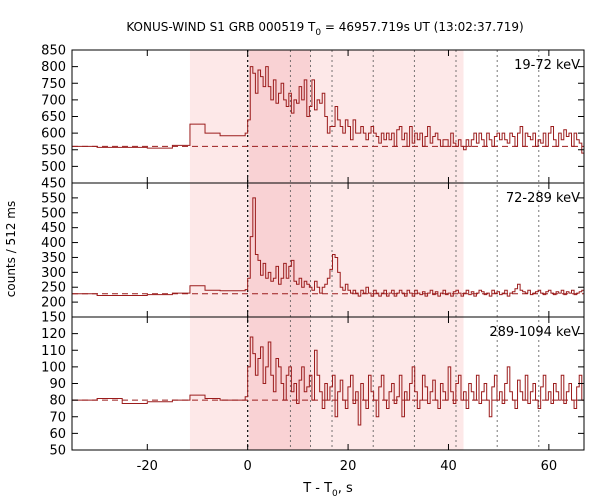 The width and height of the screenshot is (600, 500). I want to click on y-tick-label-1-0: 450, so click(53, 184).